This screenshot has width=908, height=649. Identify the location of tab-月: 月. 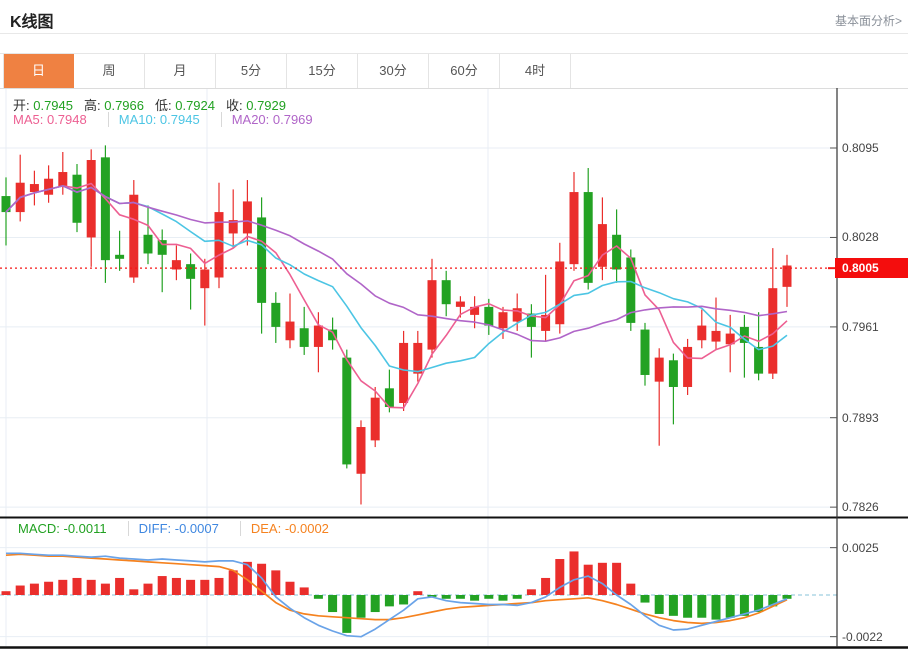
(180, 71).